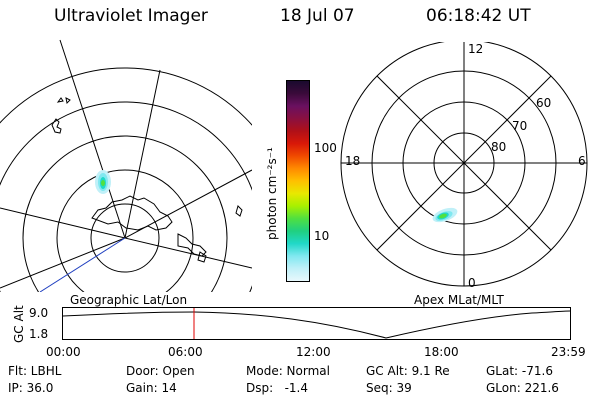 The image size is (600, 400). I want to click on date-label: 18 Jul 07, so click(317, 16).